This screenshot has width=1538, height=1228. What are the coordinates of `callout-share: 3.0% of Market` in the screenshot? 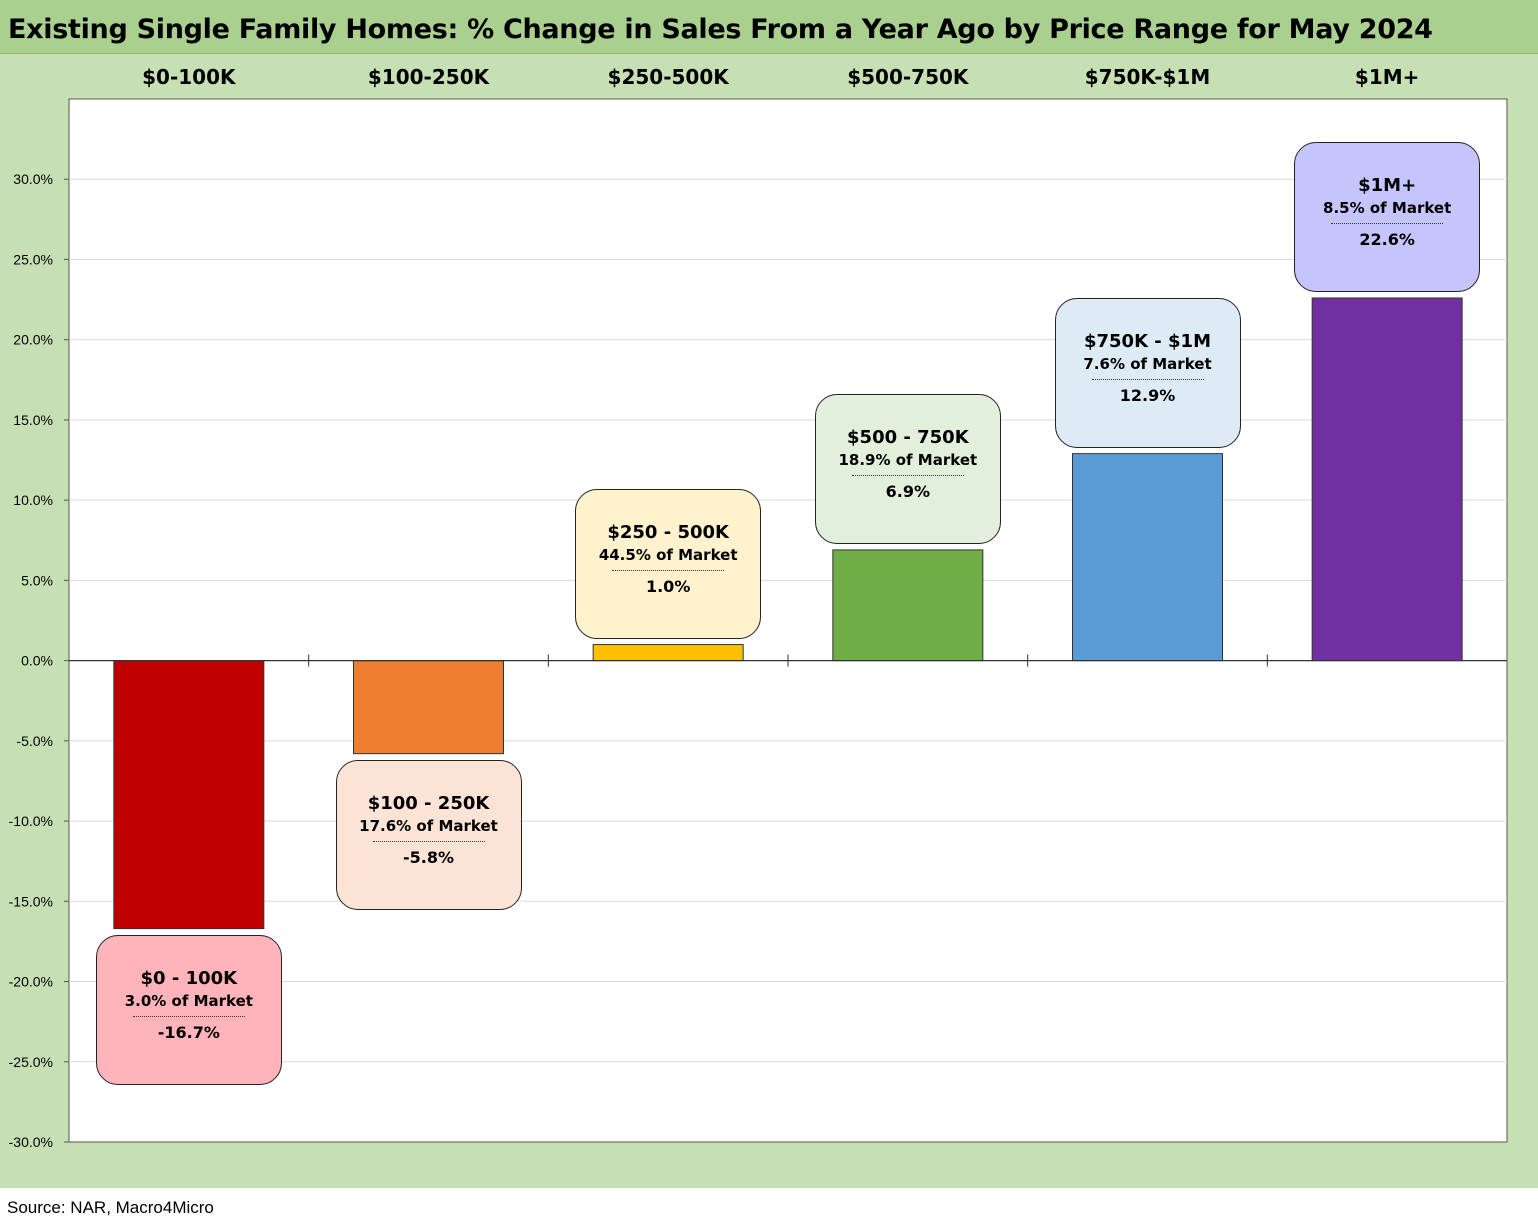 It's located at (188, 1000).